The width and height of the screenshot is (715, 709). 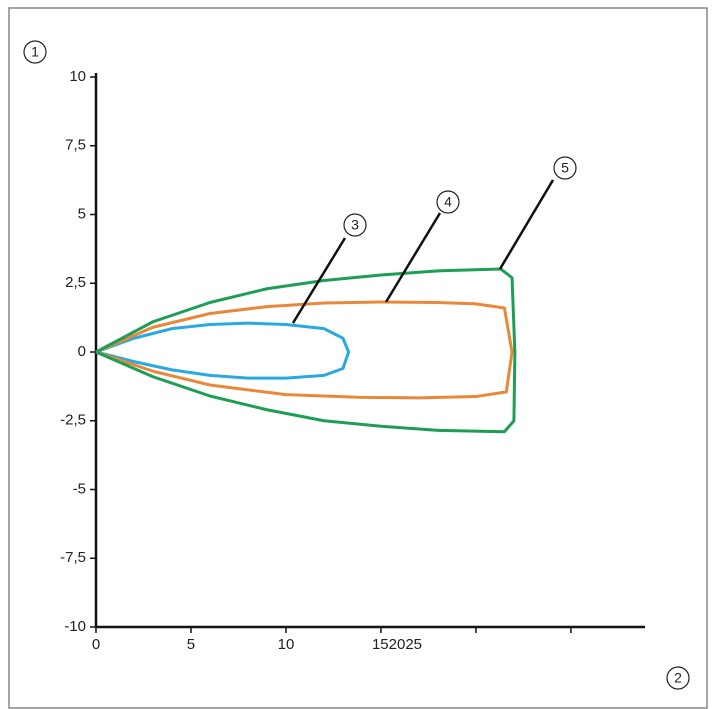 I want to click on y-tick-label: 0, so click(x=82, y=351).